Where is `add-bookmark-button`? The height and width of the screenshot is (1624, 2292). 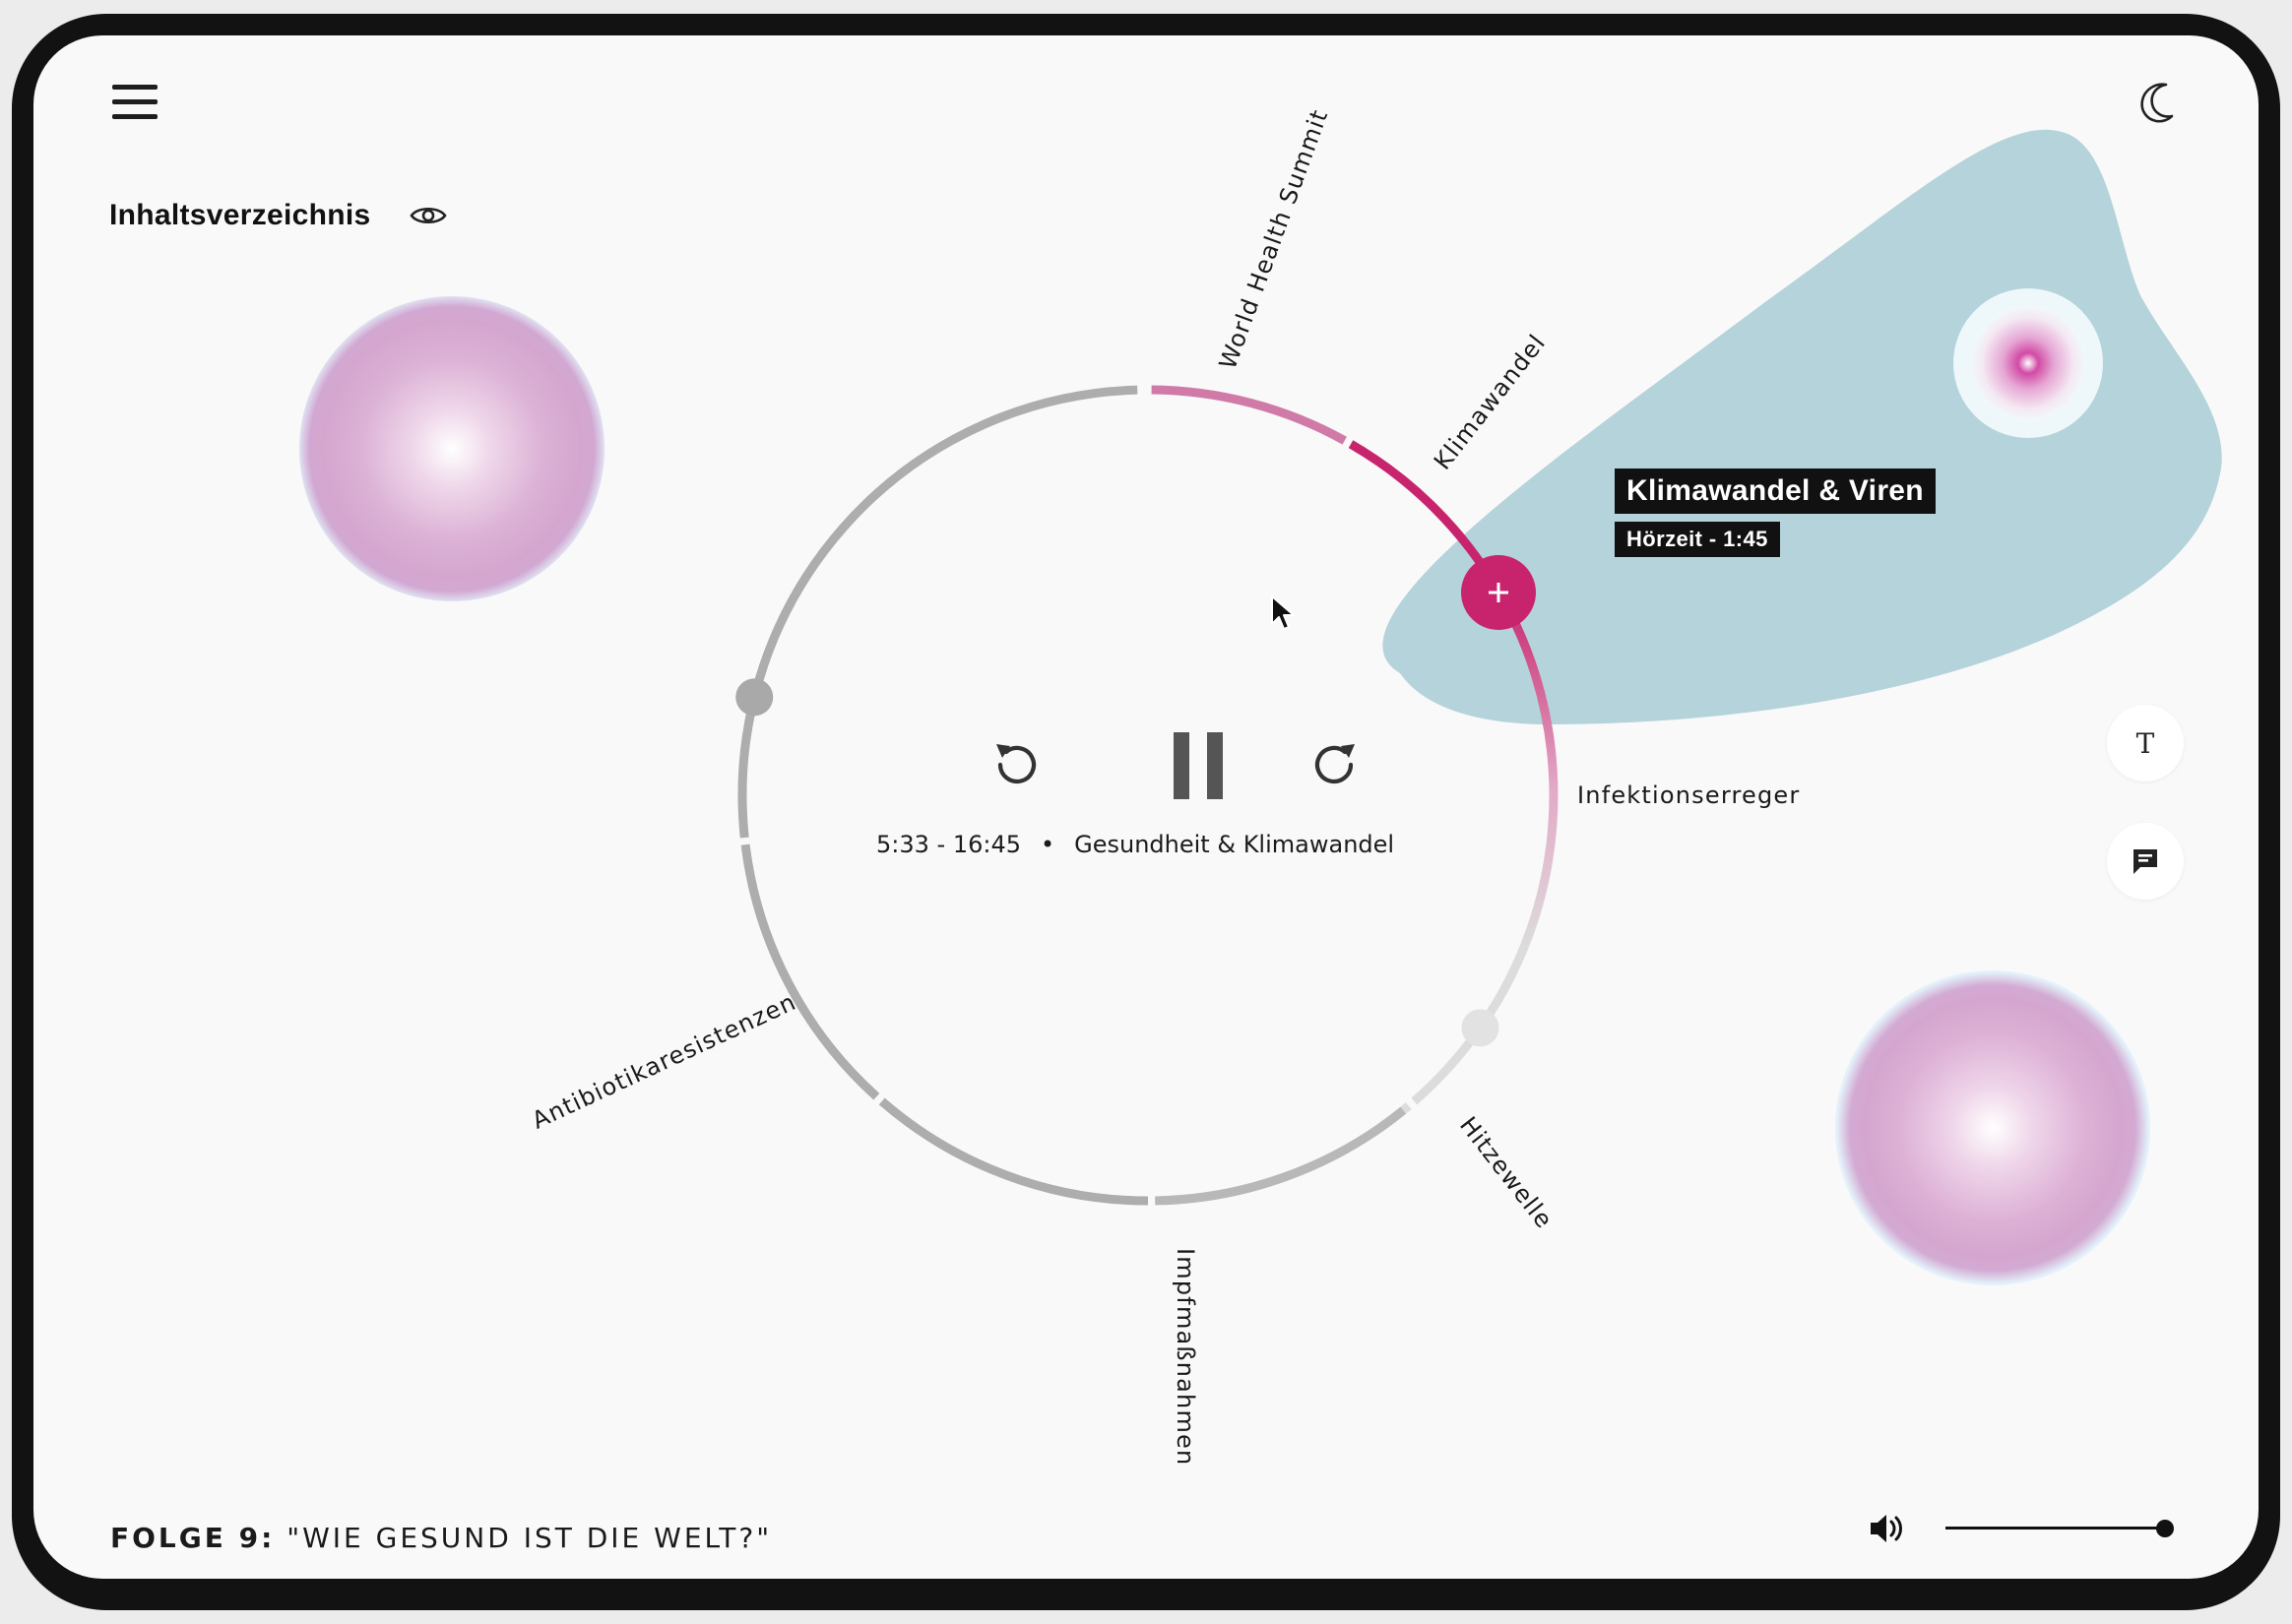 add-bookmark-button is located at coordinates (1499, 592).